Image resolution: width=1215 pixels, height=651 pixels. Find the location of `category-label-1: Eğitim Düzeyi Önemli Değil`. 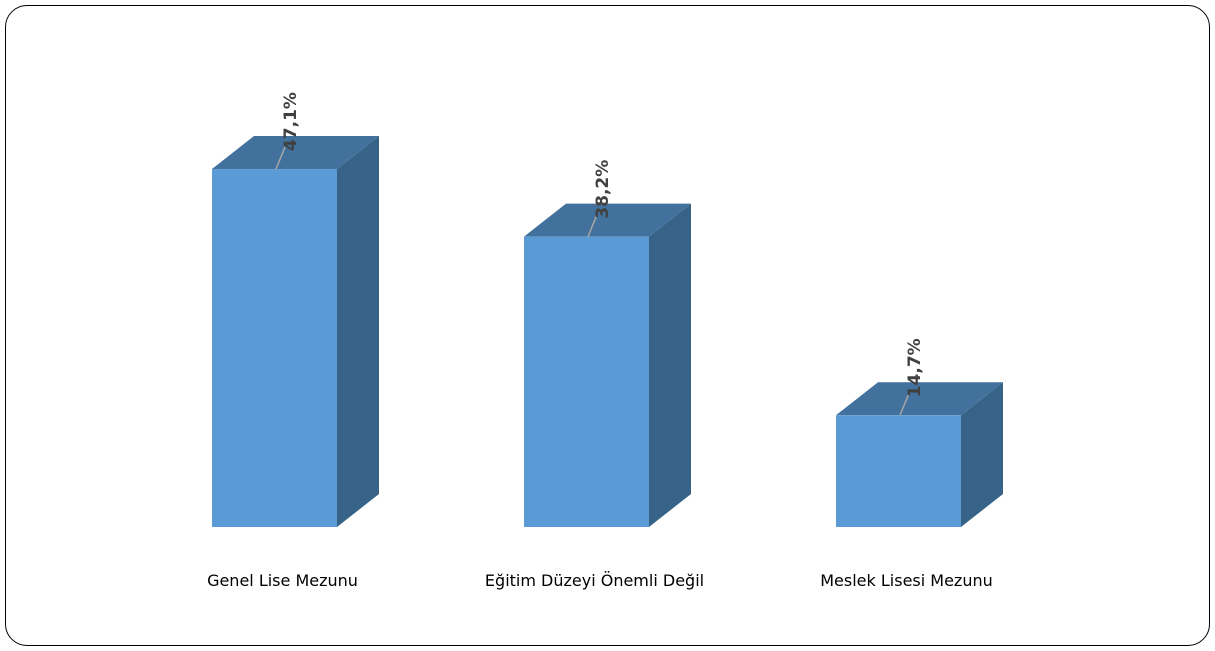

category-label-1: Eğitim Düzeyi Önemli Değil is located at coordinates (594, 580).